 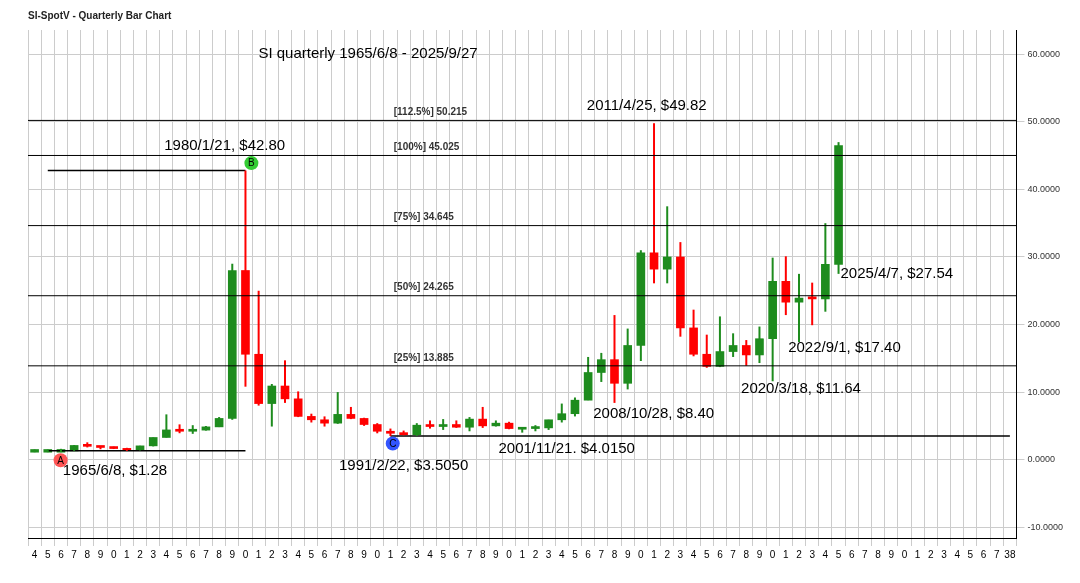 What do you see at coordinates (424, 287) in the screenshot?
I see `ref-line-label: [50%] 24.265` at bounding box center [424, 287].